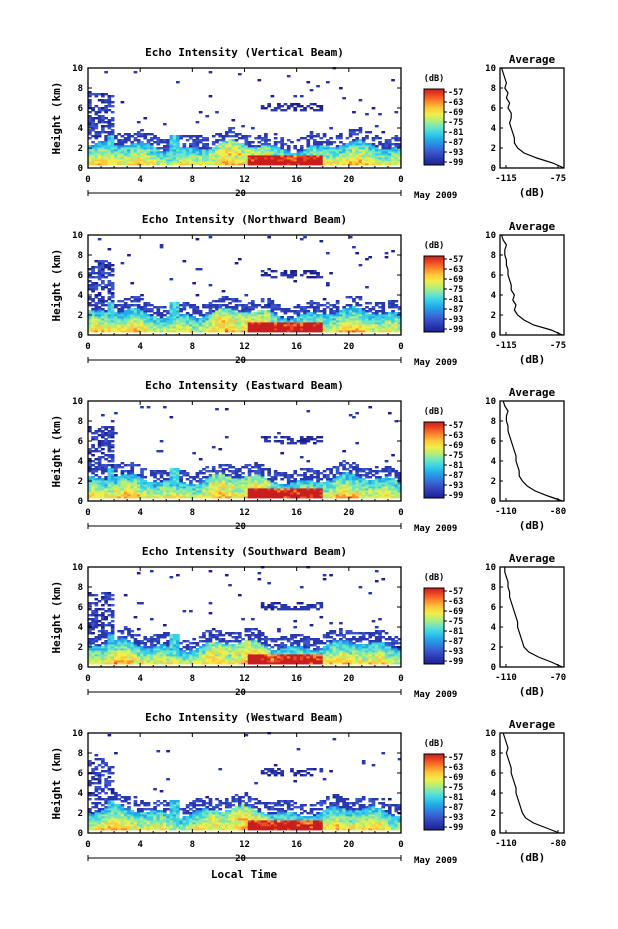  I want to click on average-x-tick-label: -75, so click(558, 179).